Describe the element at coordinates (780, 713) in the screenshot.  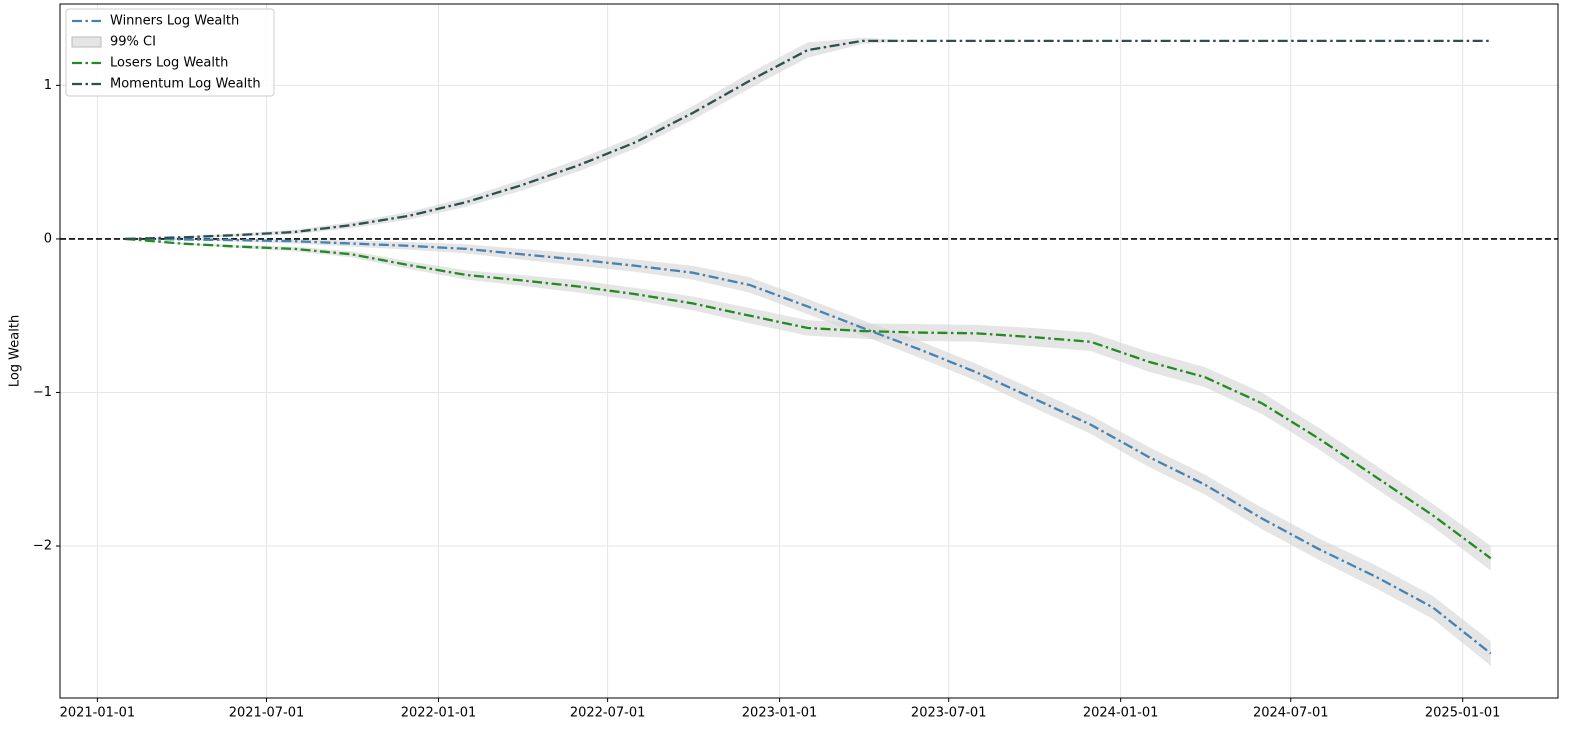
I see `x-tick-label: 2023-01-01` at that location.